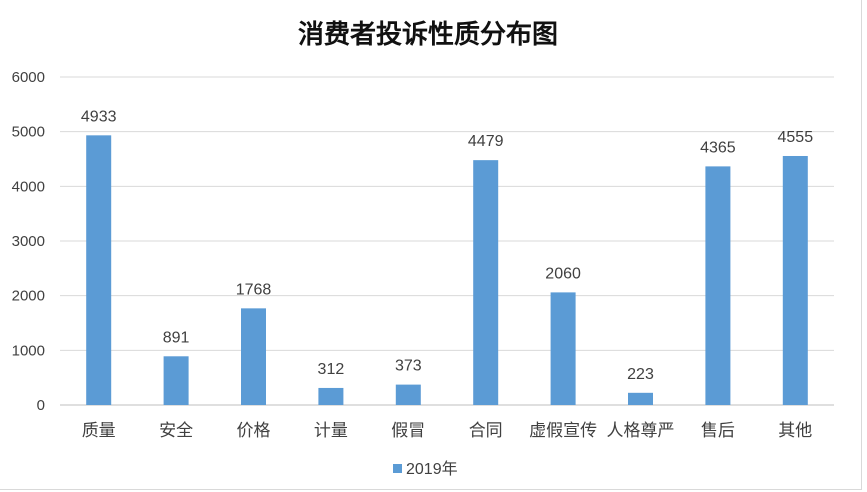  Describe the element at coordinates (28, 77) in the screenshot. I see `y-tick-label: 6000` at that location.